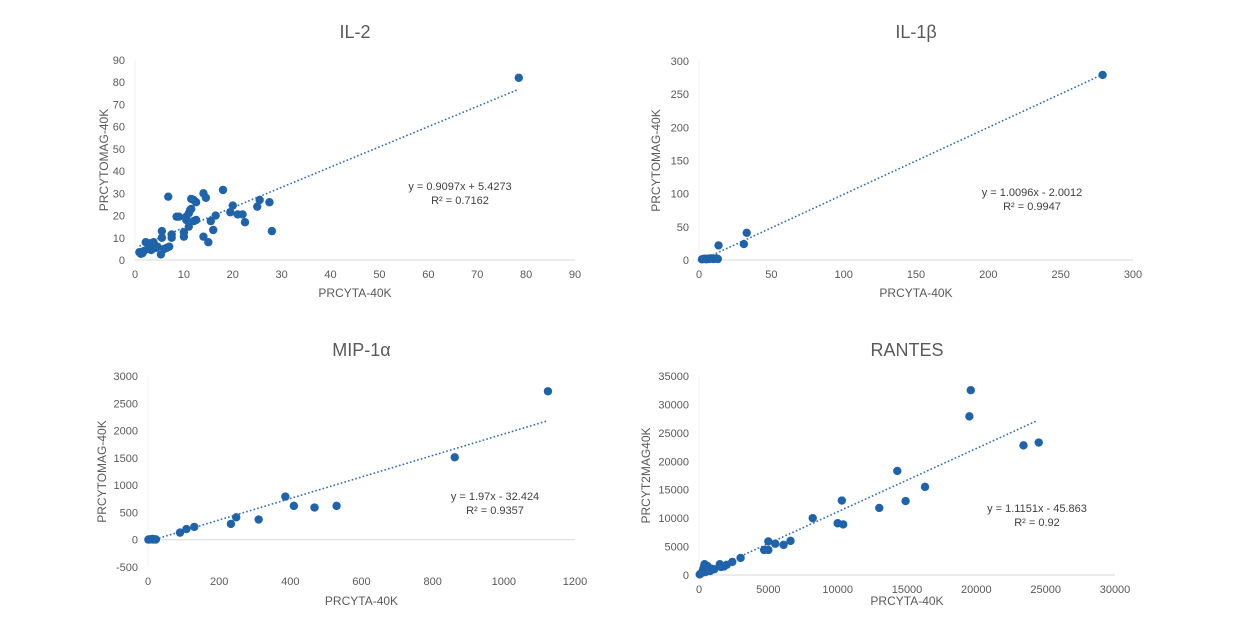 Image resolution: width=1241 pixels, height=641 pixels. What do you see at coordinates (184, 275) in the screenshot?
I see `x-tick-label: 10` at bounding box center [184, 275].